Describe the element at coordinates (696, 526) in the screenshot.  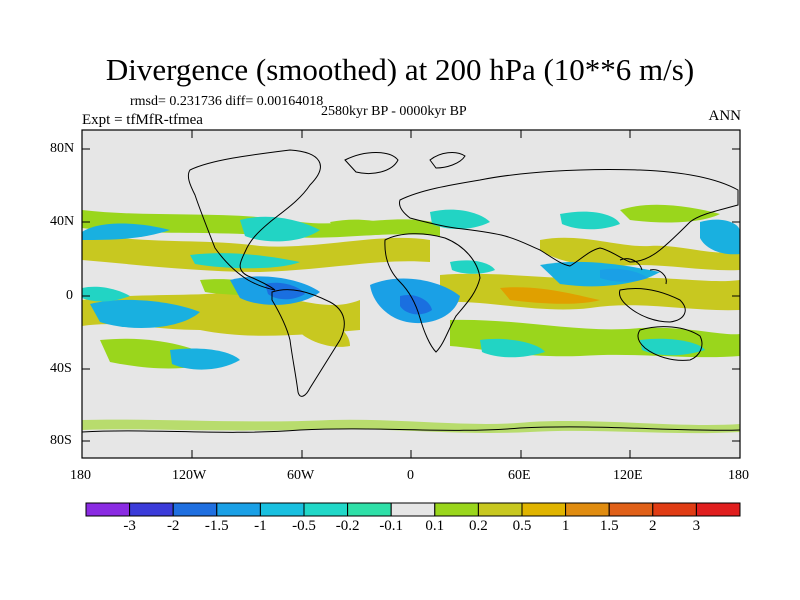
I see `colorbar-label: 3` at that location.